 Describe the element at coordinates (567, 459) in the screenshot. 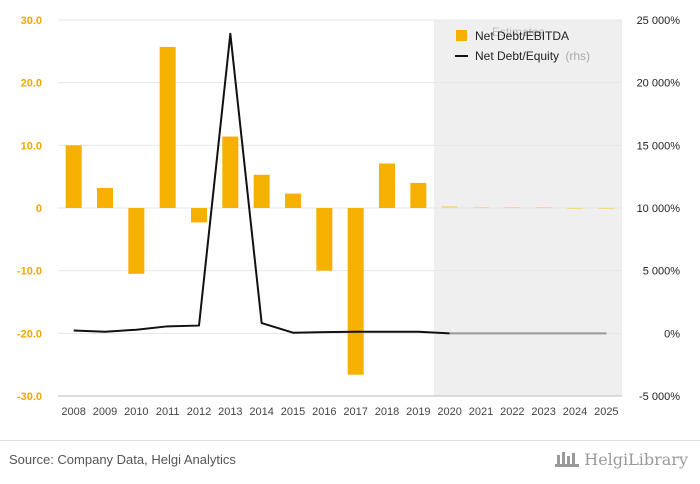

I see `library-icon` at that location.